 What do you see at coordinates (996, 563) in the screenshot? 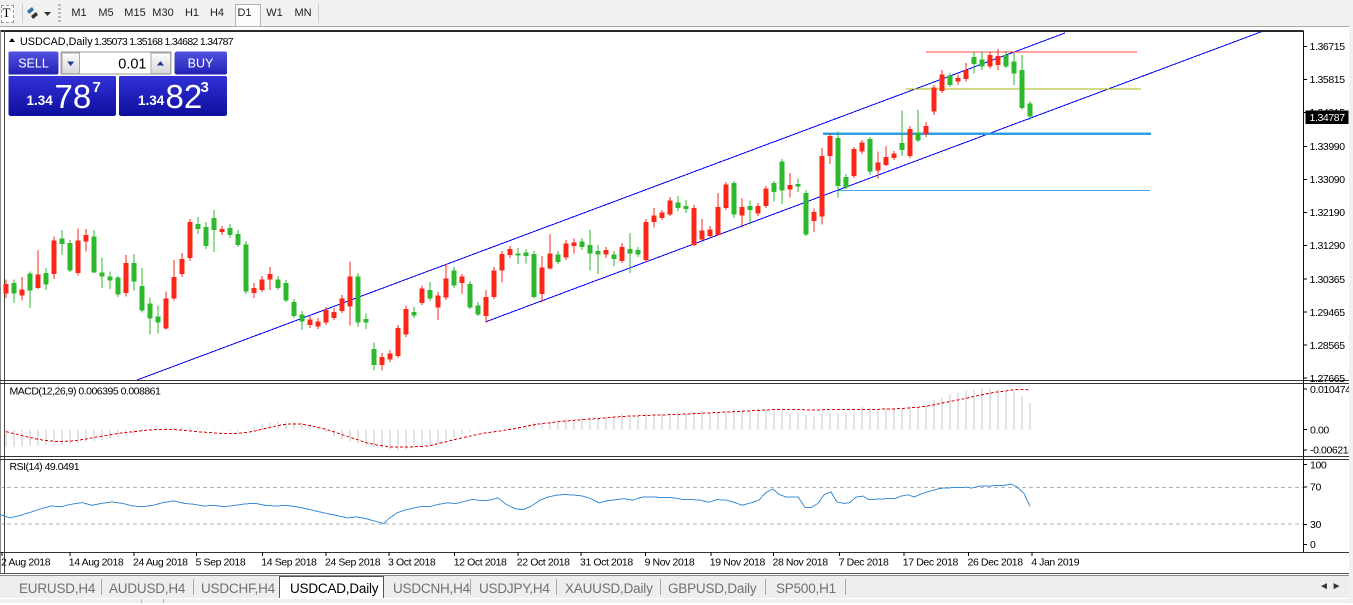
I see `svg-text: 26 Dec 2018` at bounding box center [996, 563].